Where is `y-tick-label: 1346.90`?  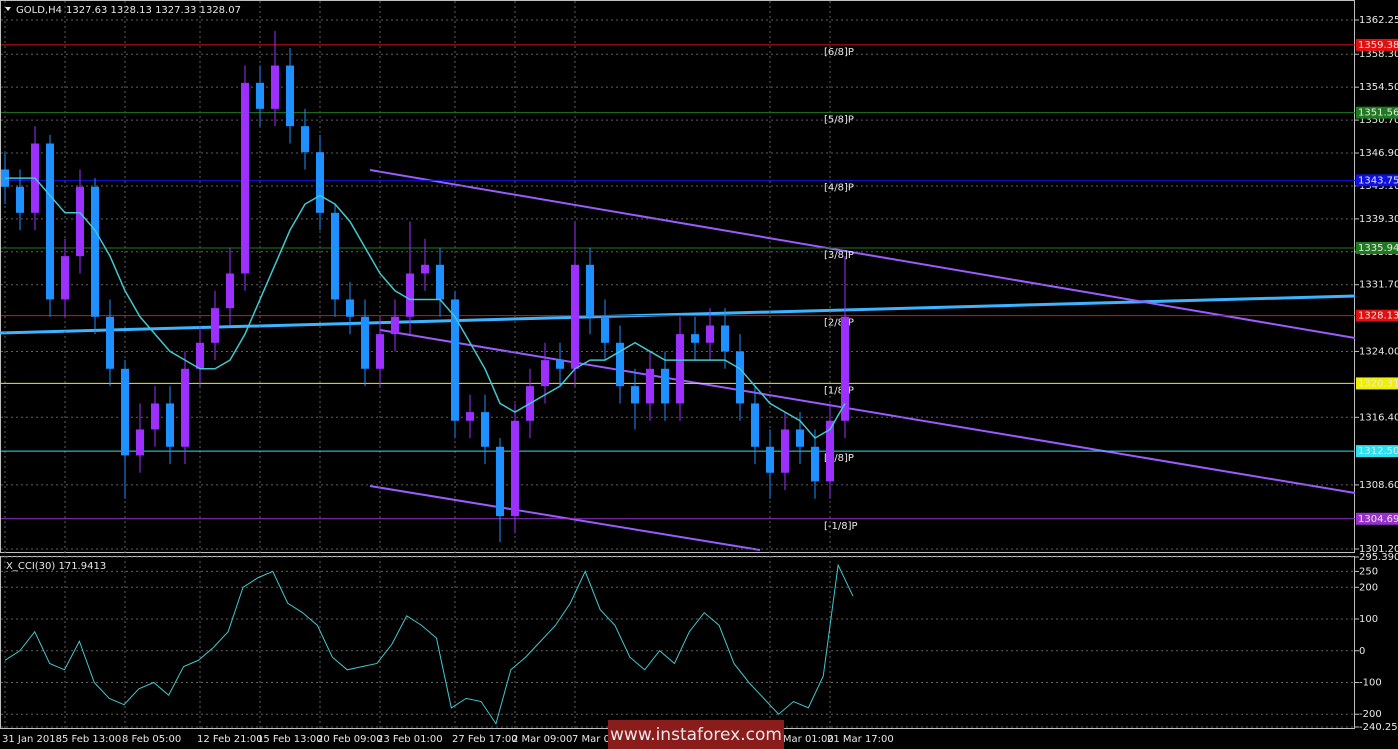 y-tick-label: 1346.90 is located at coordinates (1378, 153).